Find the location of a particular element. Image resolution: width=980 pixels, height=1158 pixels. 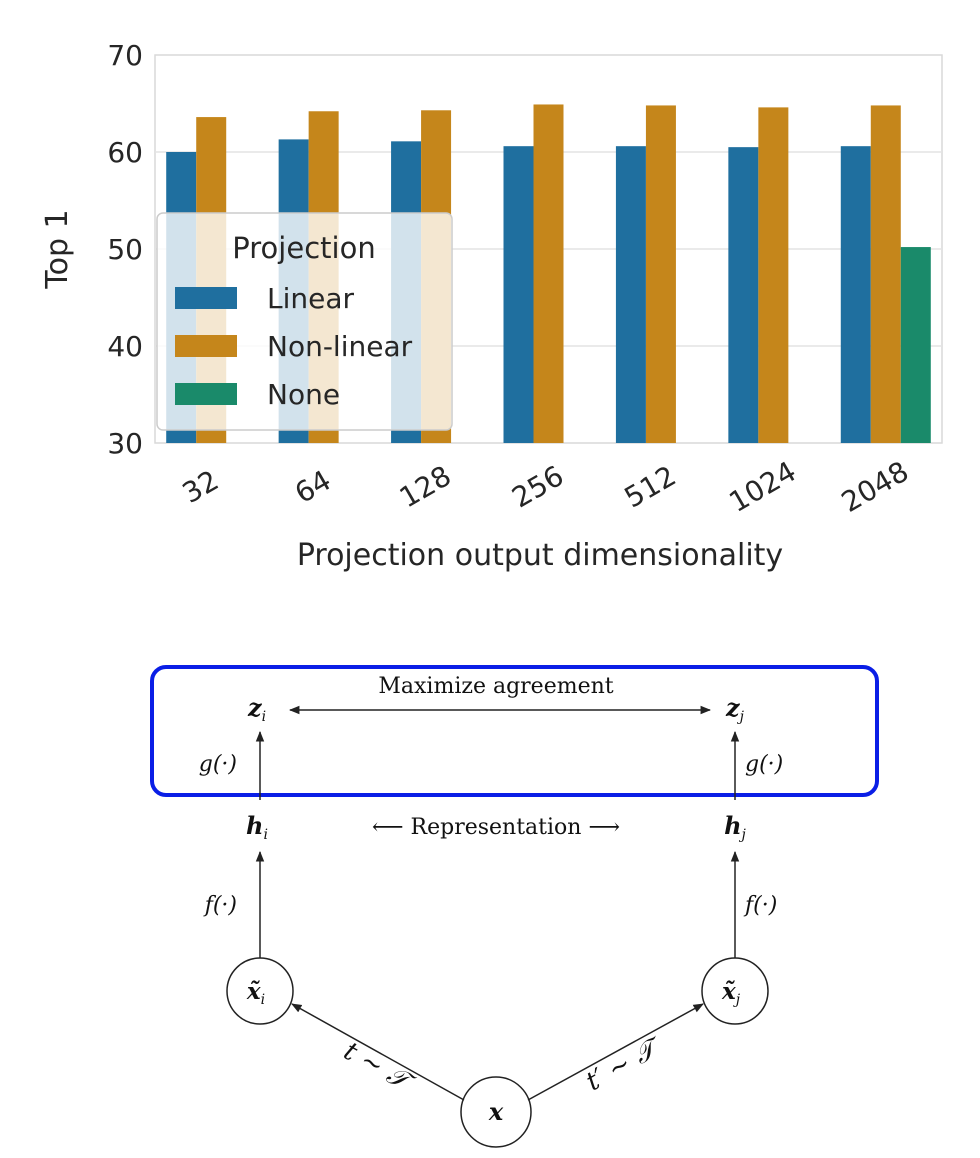

x-tilde-j-node: x̃j is located at coordinates (731, 993).